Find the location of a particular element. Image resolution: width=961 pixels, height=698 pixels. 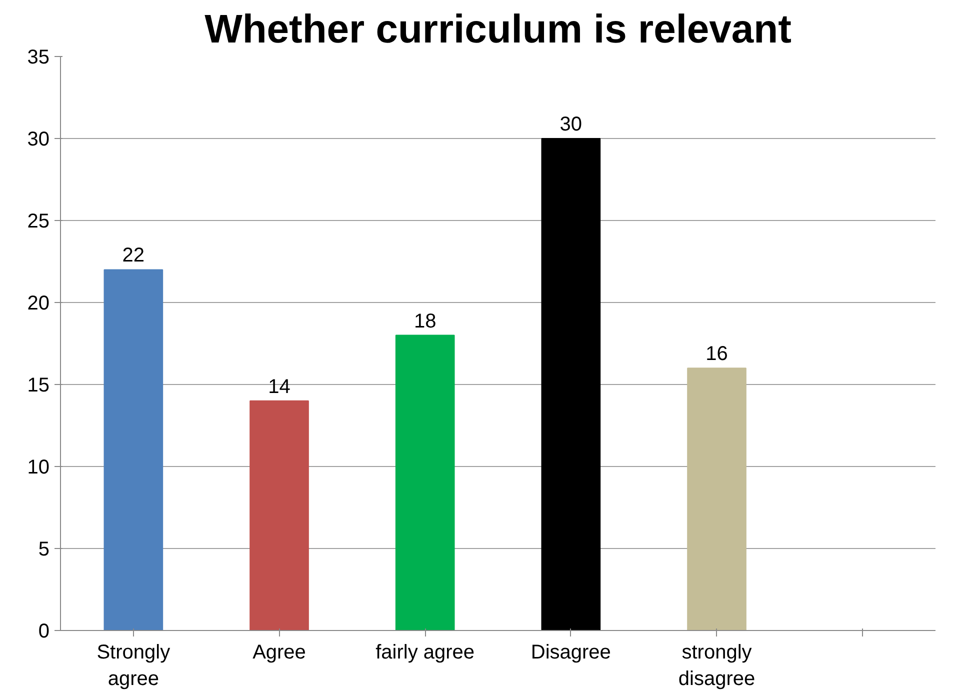

x-tick-label: strongly disagree is located at coordinates (717, 666).